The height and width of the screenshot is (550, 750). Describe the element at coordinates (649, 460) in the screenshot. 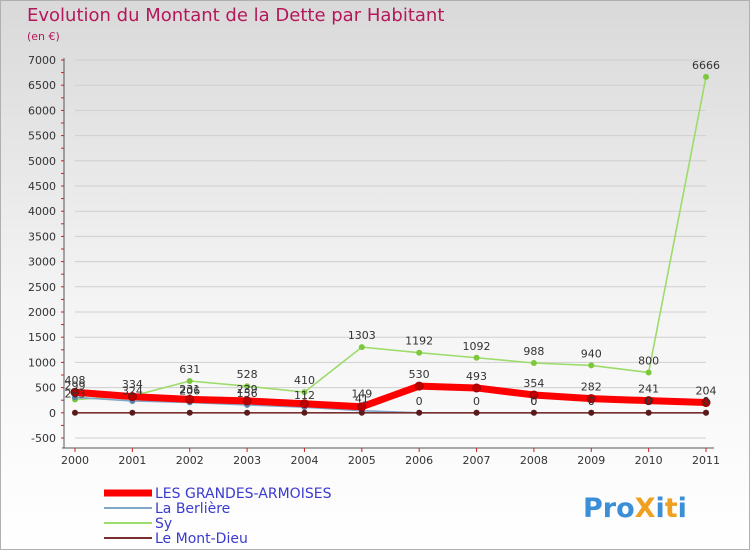

I see `x-tick-label: 2010` at that location.